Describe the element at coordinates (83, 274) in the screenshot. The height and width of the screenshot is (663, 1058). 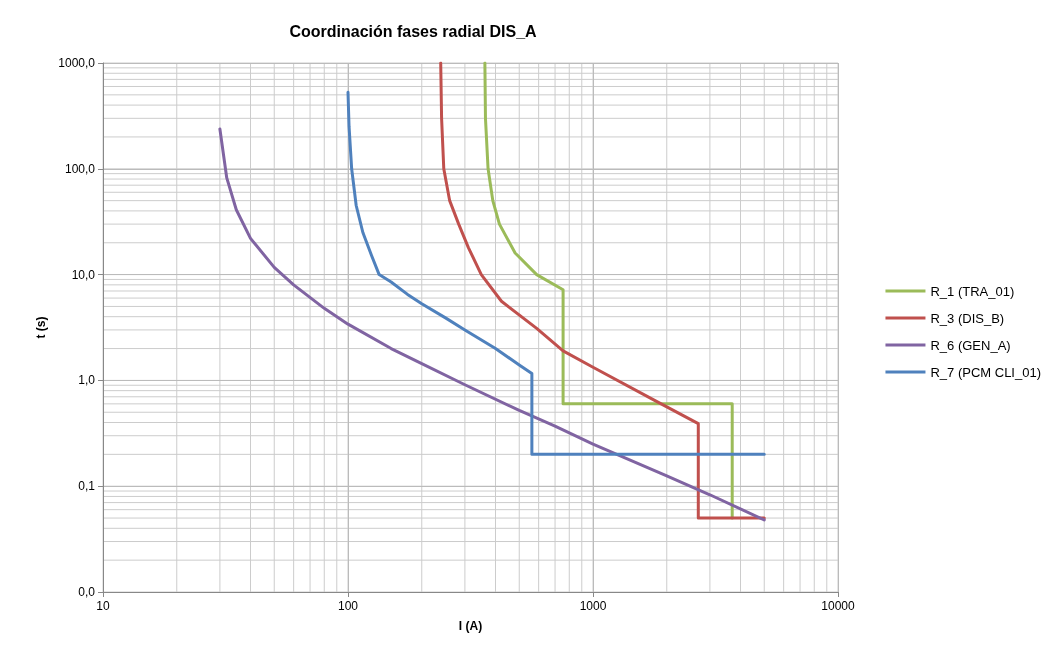
I see `y-tick-label: 10,0` at that location.